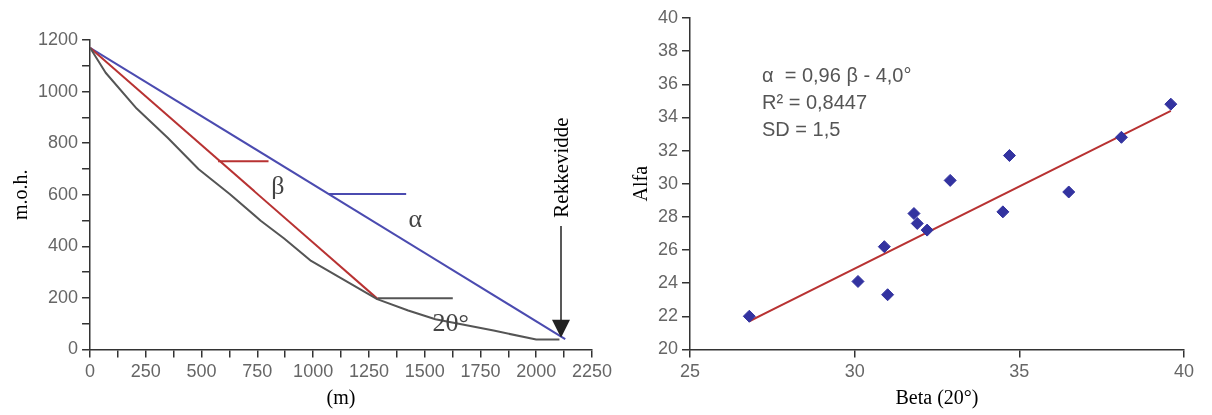 The height and width of the screenshot is (415, 1212). I want to click on x-tick-label: 40, so click(1184, 371).